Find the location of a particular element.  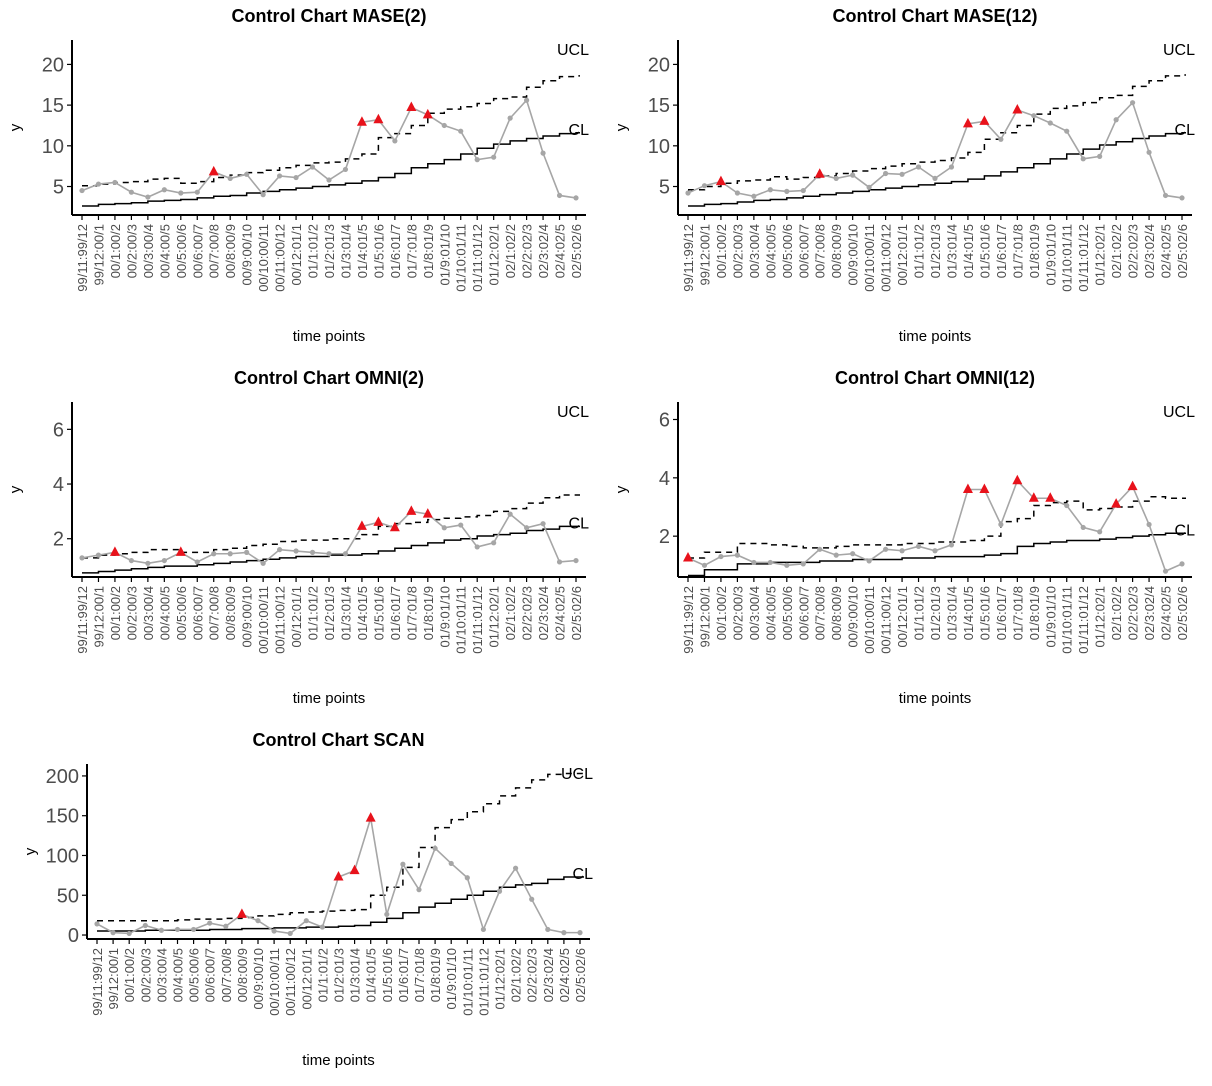

control-chart-scan-alarm-marker is located at coordinates (354, 869).